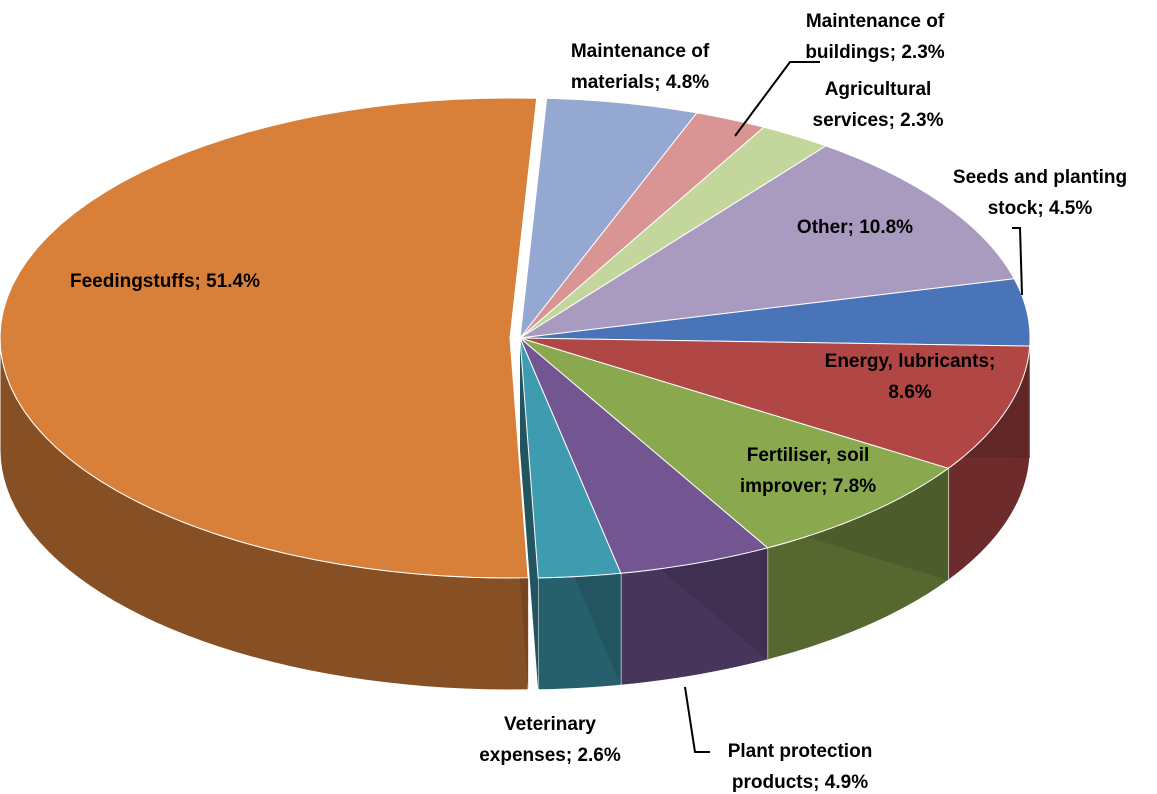  I want to click on data-label-line: Seeds and planting, so click(1040, 177).